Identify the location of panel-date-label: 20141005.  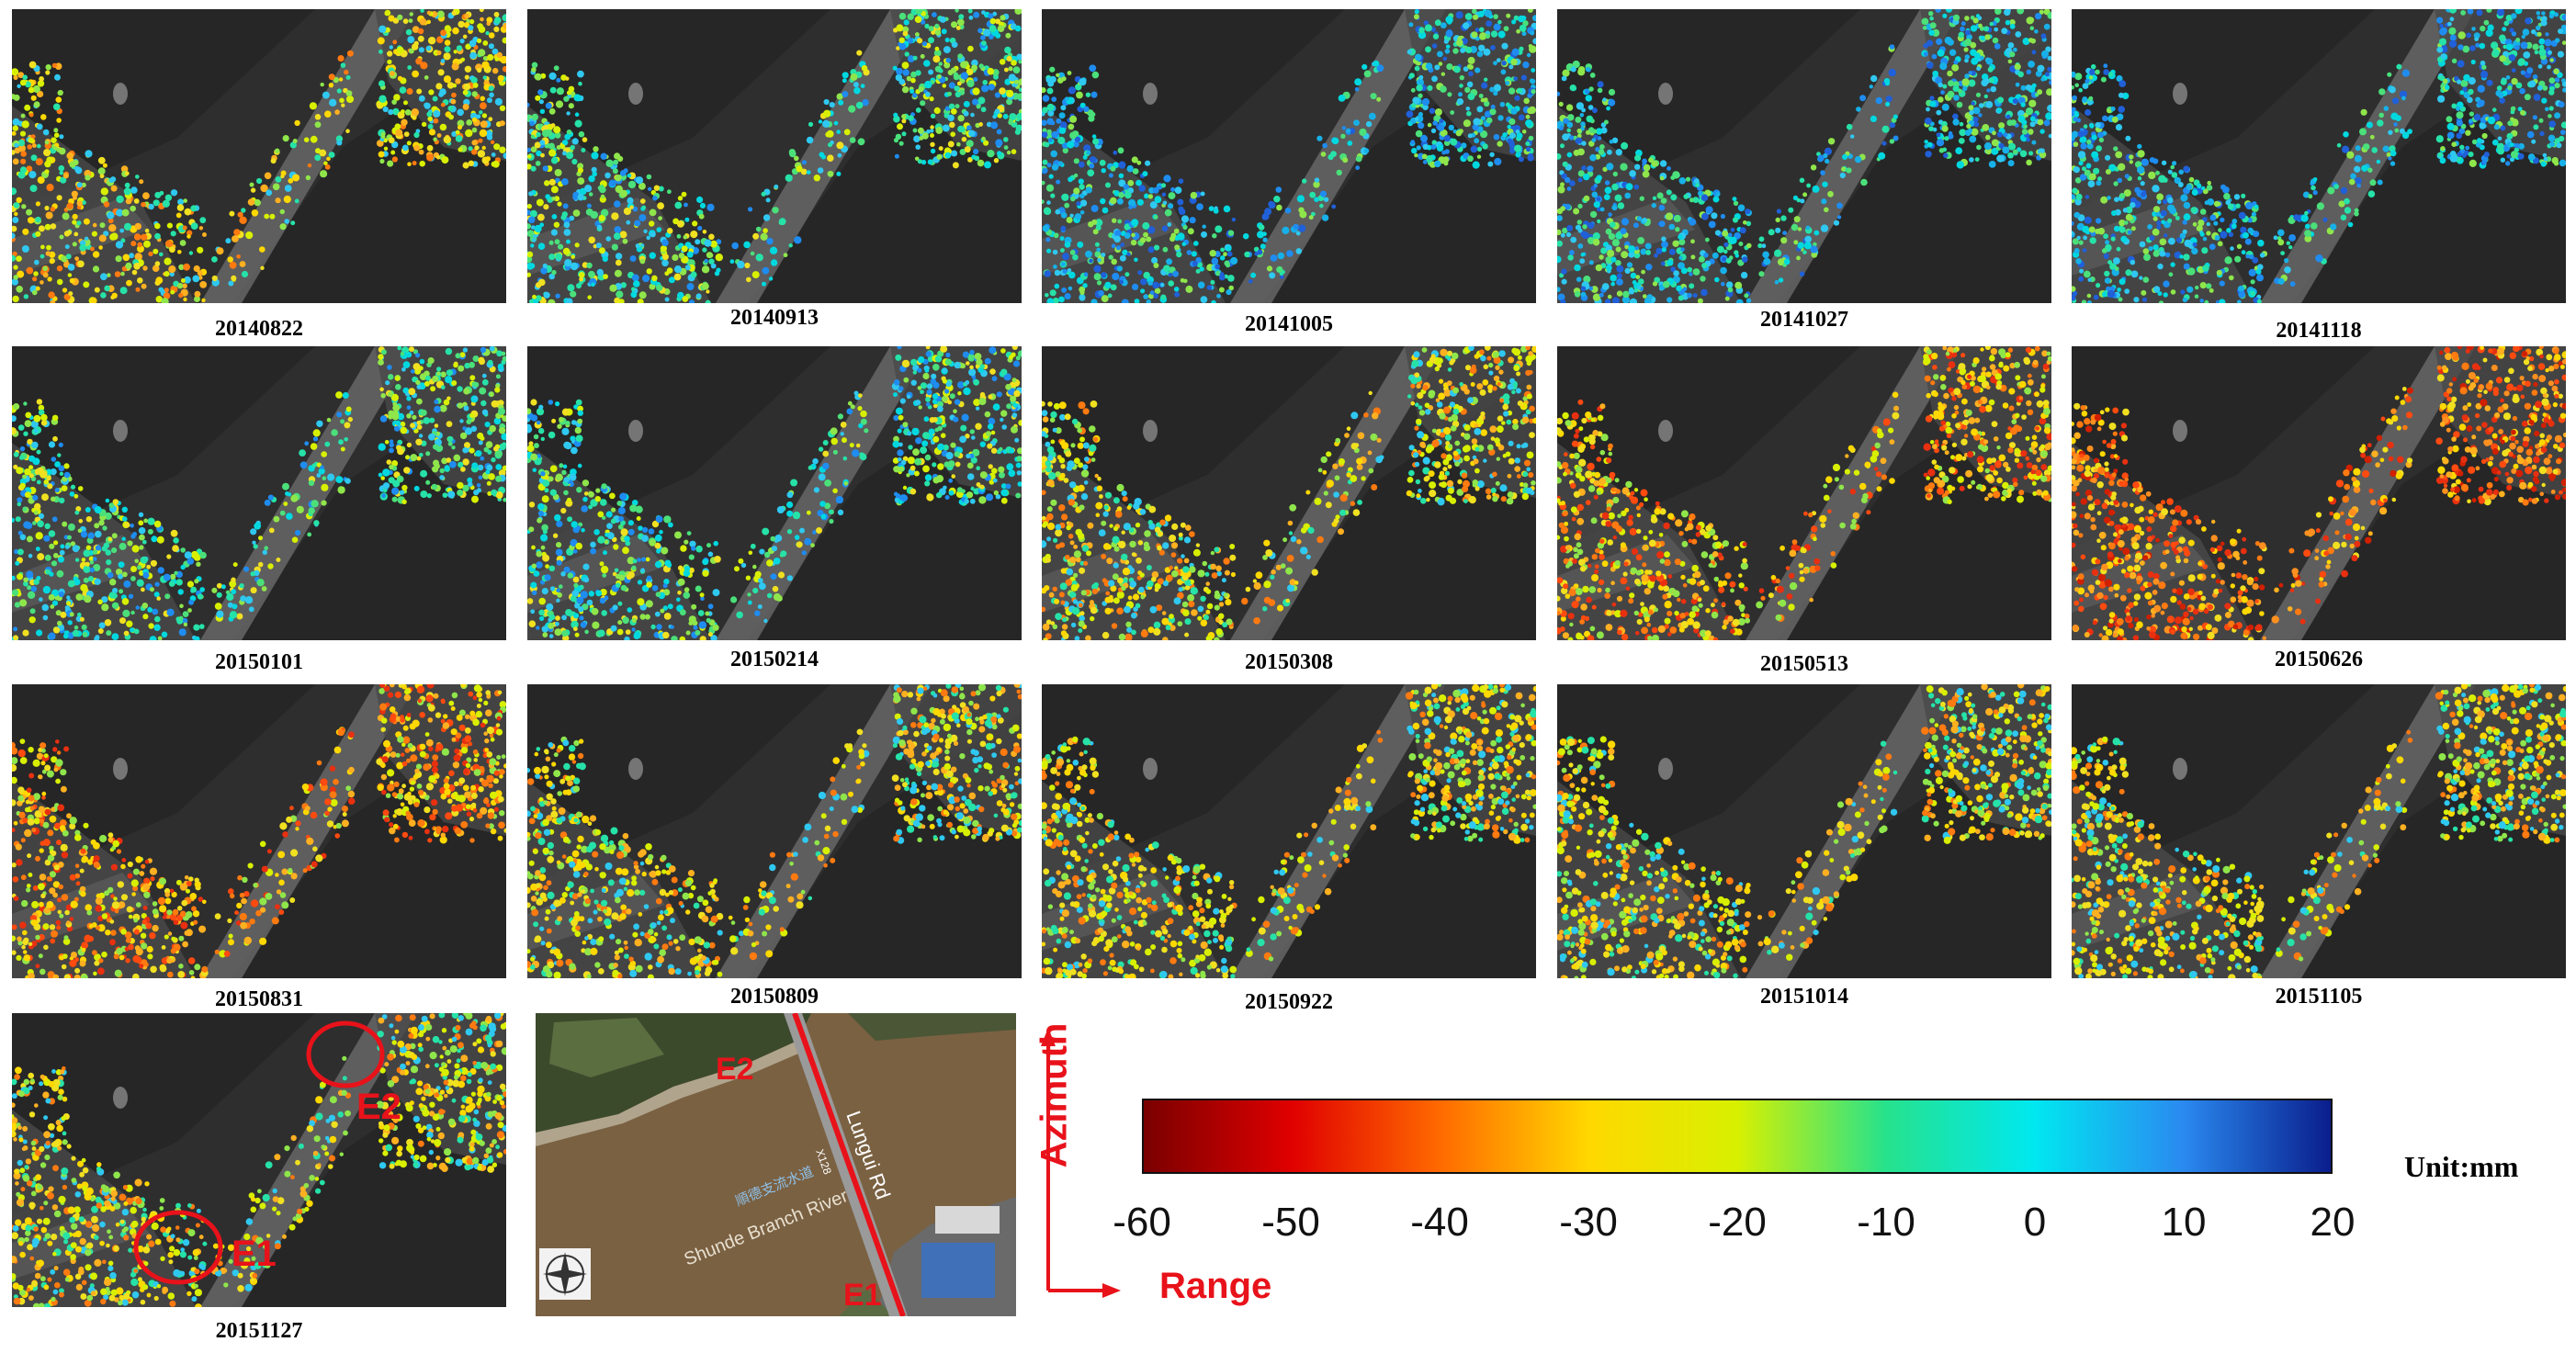
(1289, 324).